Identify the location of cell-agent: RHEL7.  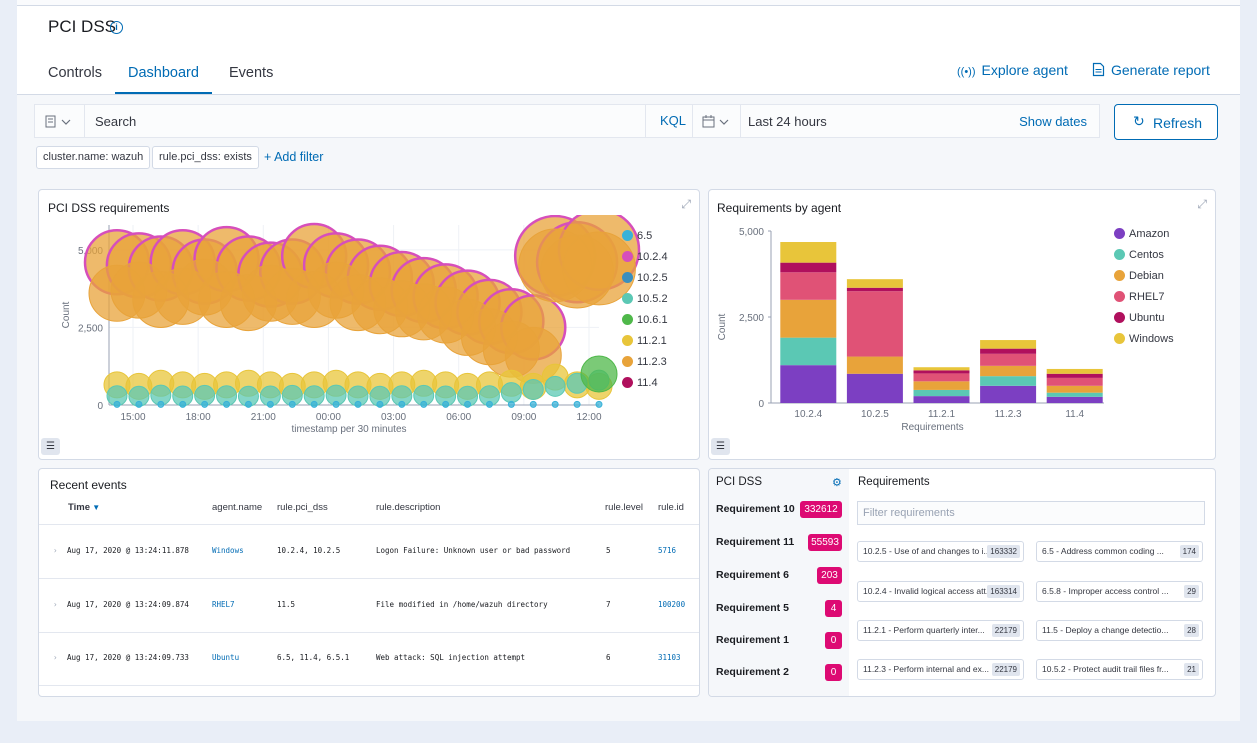
(223, 604).